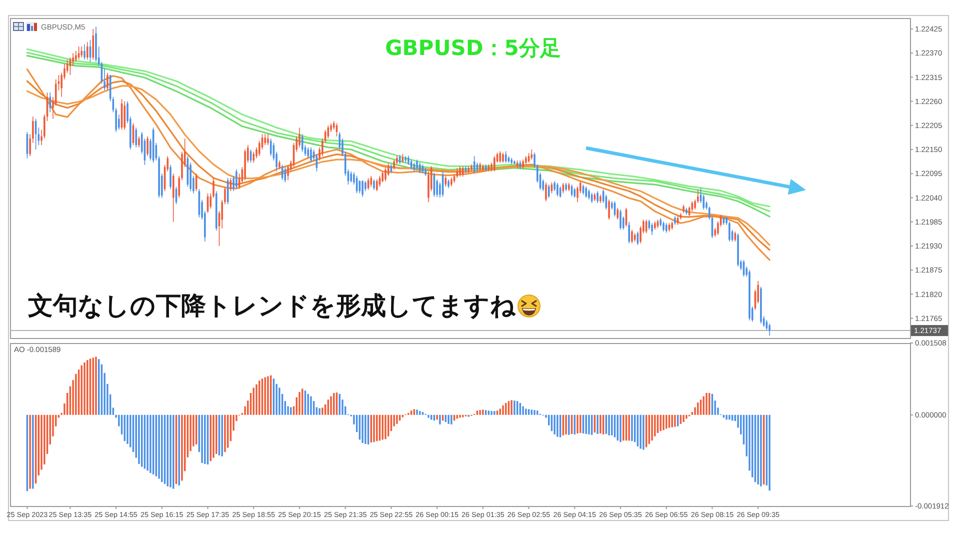 The image size is (960, 540). I want to click on annotation: 文句なしの下降トレンドを形成してますね, so click(272, 305).